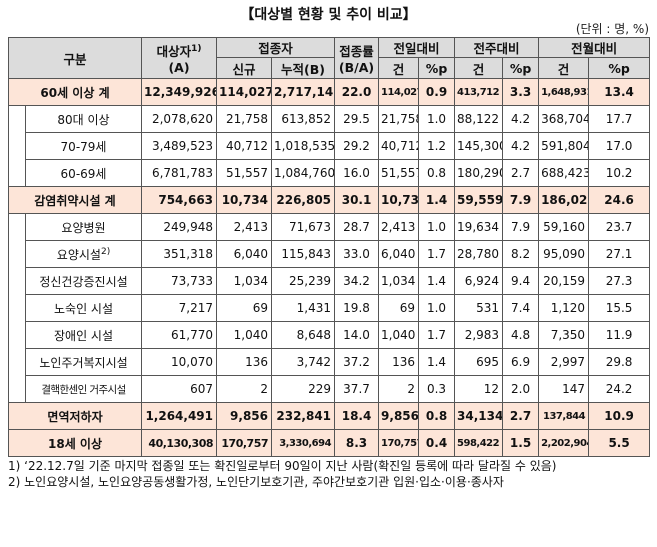  I want to click on new-cell: 21,758, so click(244, 119).